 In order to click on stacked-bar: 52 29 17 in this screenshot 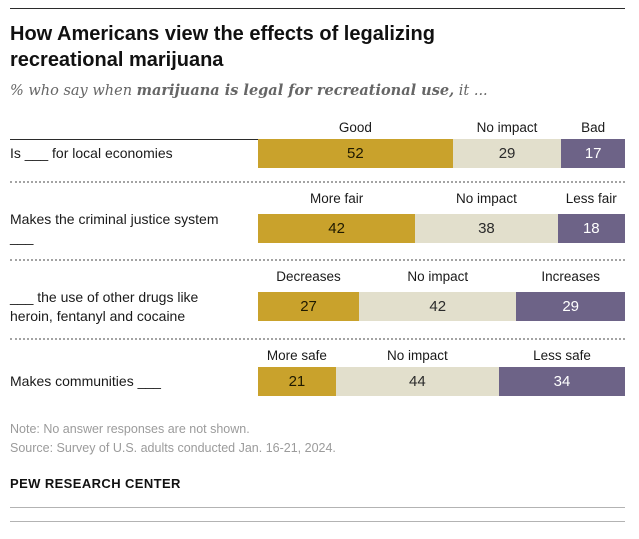, I will do `click(441, 153)`.